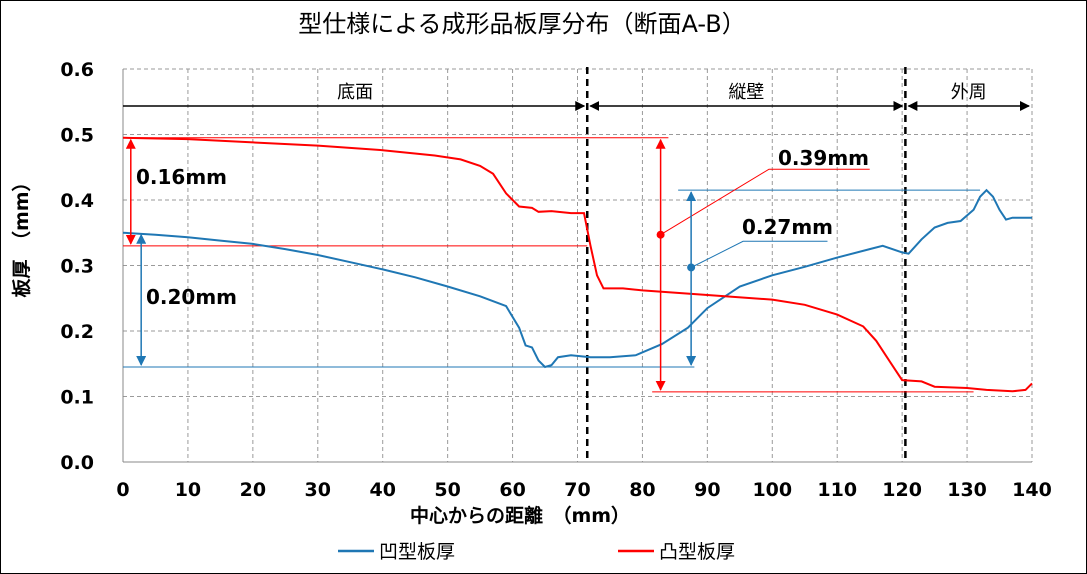 This screenshot has height=574, width=1087. What do you see at coordinates (77, 332) in the screenshot?
I see `y-tick-label: 0.2` at bounding box center [77, 332].